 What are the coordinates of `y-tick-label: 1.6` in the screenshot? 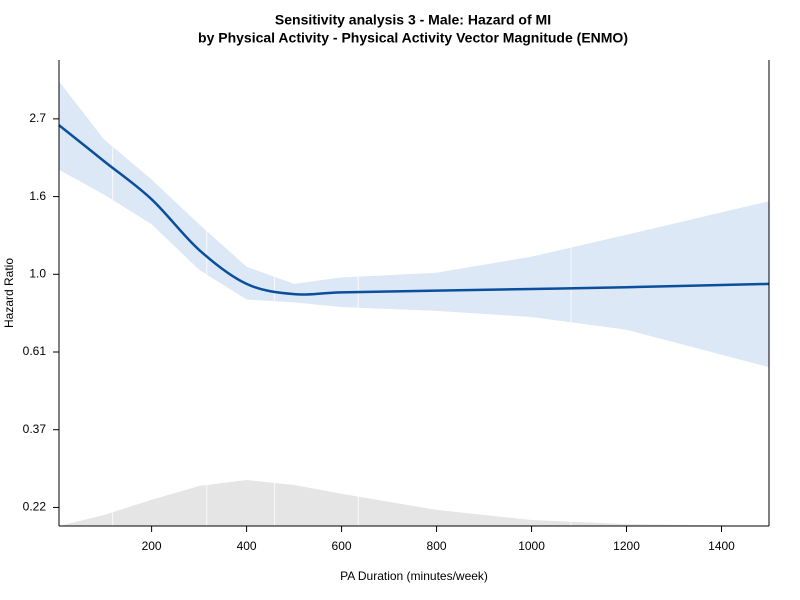 It's located at (37, 196).